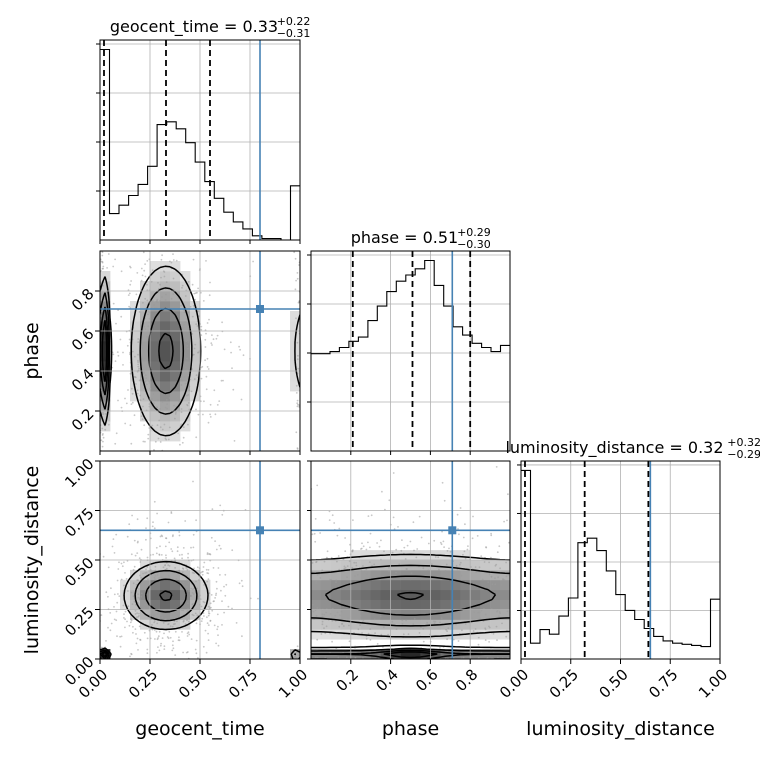 The width and height of the screenshot is (760, 760). I want to click on scatter-panel-geocent_time-vs-luminosity_distance, so click(200, 560).